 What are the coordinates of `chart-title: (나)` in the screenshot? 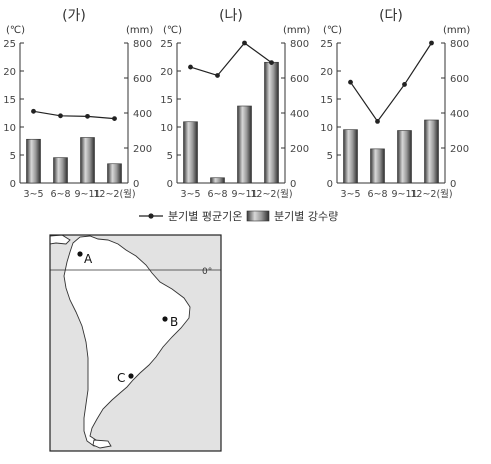 It's located at (231, 16).